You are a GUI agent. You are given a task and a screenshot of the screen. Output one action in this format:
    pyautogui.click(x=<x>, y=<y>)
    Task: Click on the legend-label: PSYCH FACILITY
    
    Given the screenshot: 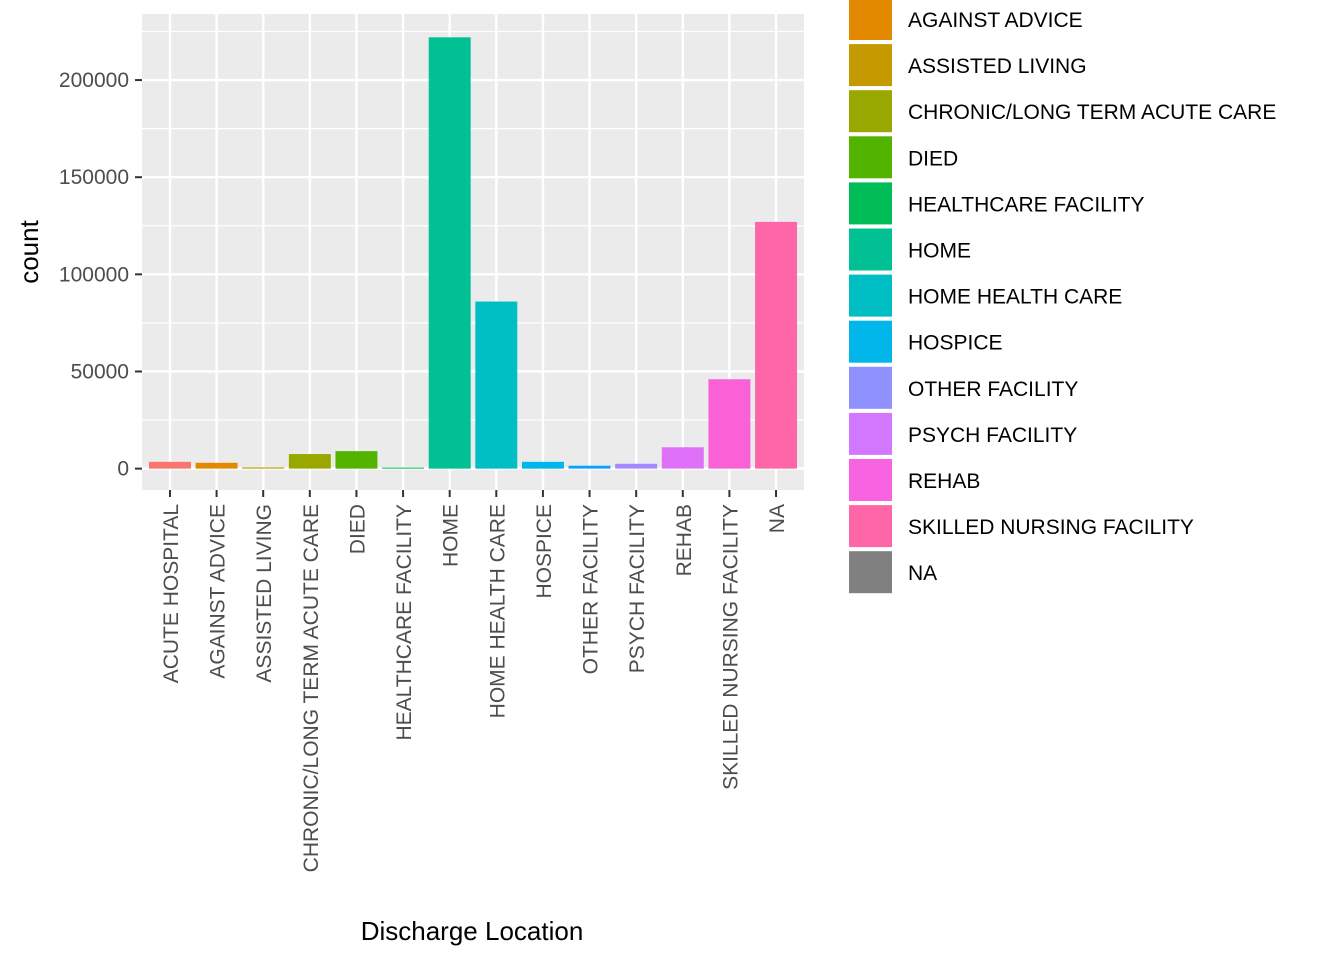 What is the action you would take?
    pyautogui.click(x=992, y=435)
    